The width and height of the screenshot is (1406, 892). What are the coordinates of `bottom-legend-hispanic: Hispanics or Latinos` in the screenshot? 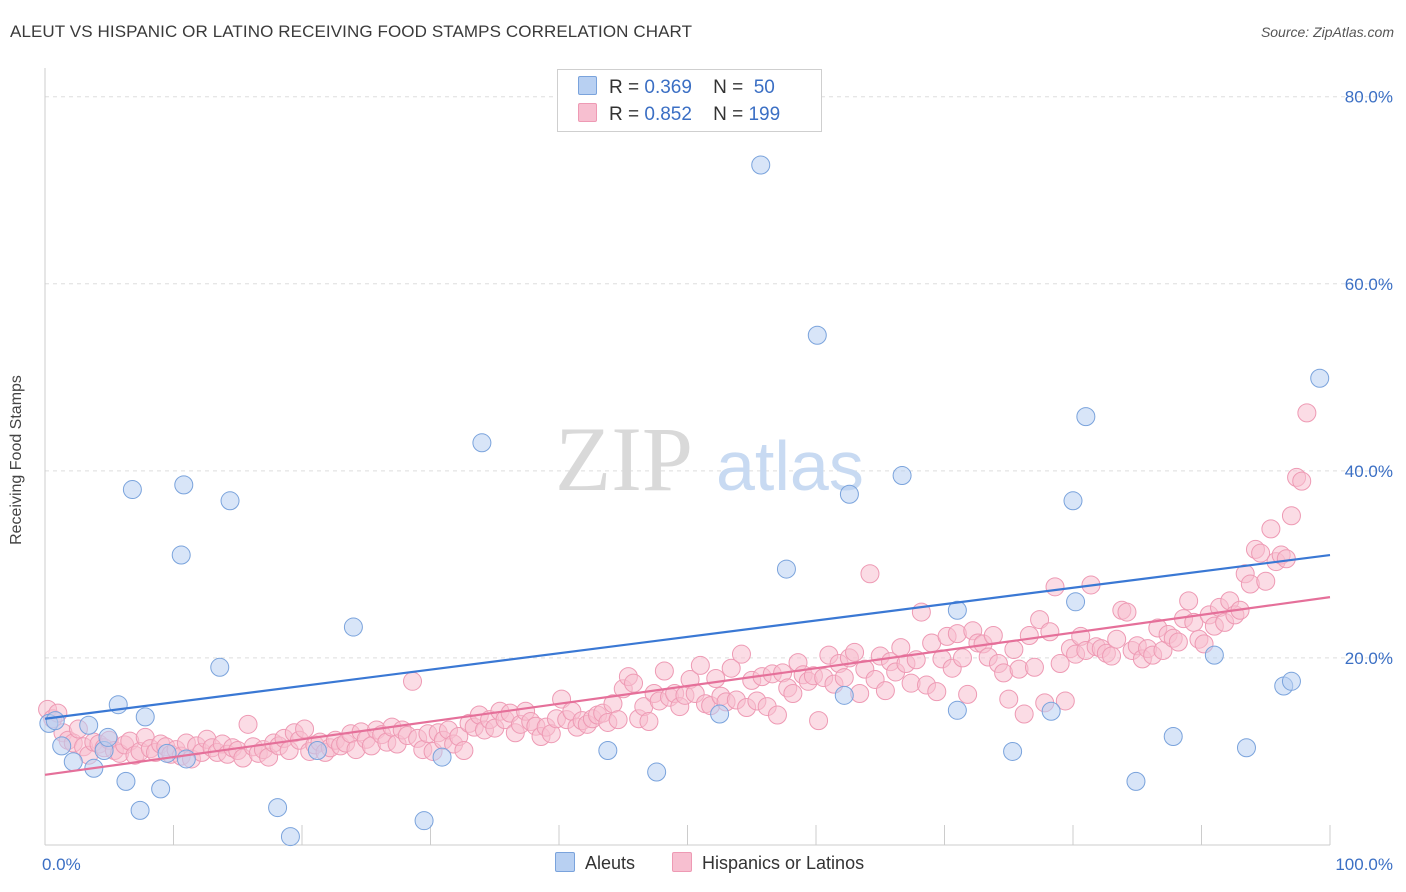 It's located at (768, 863).